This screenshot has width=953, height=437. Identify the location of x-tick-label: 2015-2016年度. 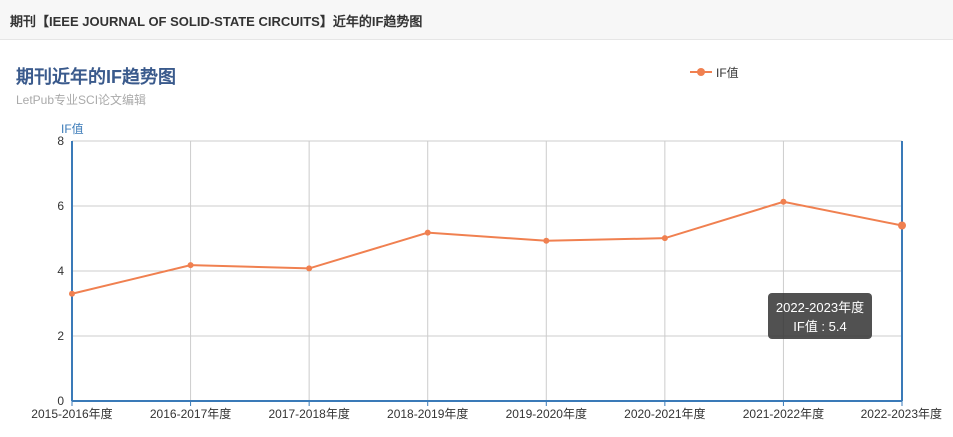
(71, 413).